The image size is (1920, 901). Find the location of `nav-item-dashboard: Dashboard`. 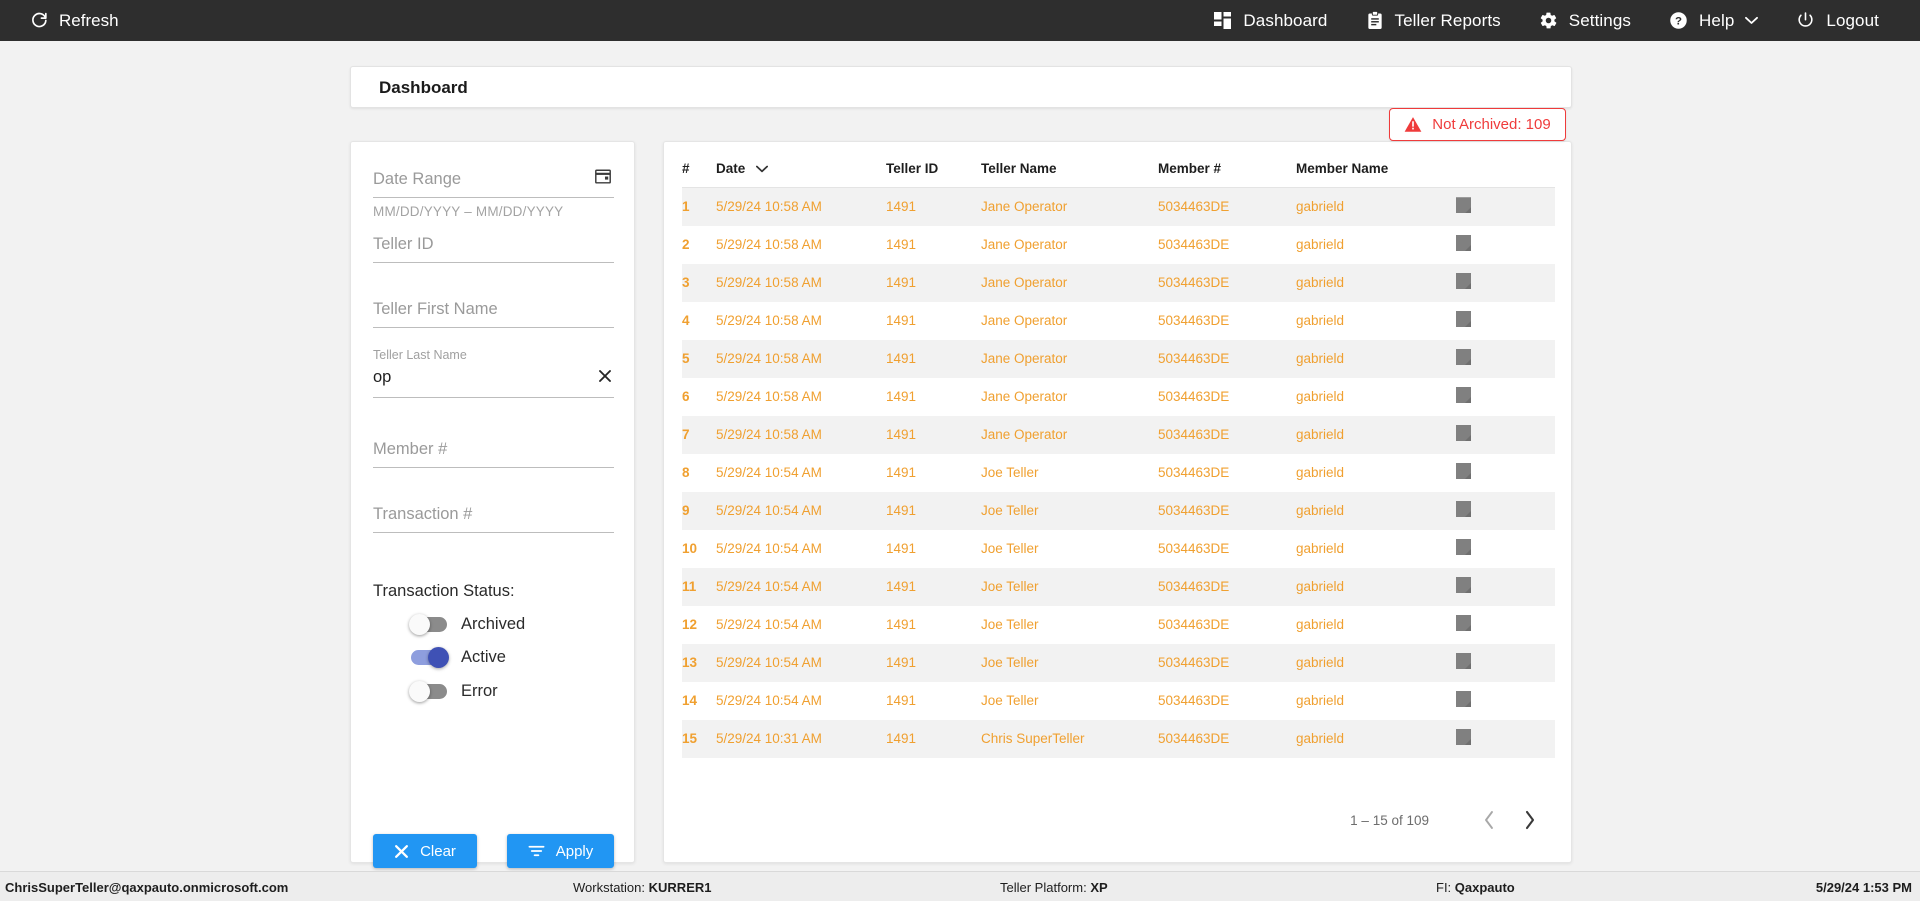

nav-item-dashboard: Dashboard is located at coordinates (1270, 20).